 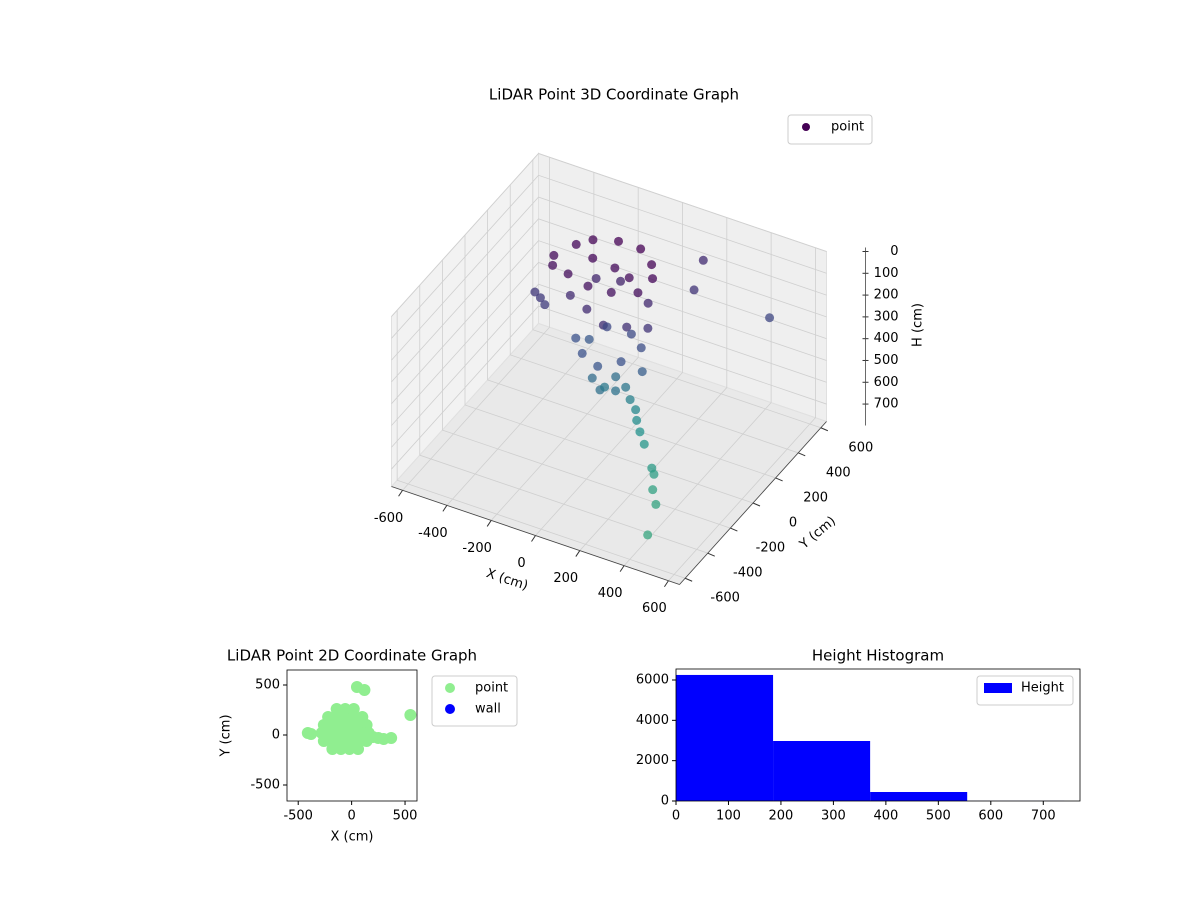 What do you see at coordinates (838, 472) in the screenshot?
I see `y-tick-label: 400` at bounding box center [838, 472].